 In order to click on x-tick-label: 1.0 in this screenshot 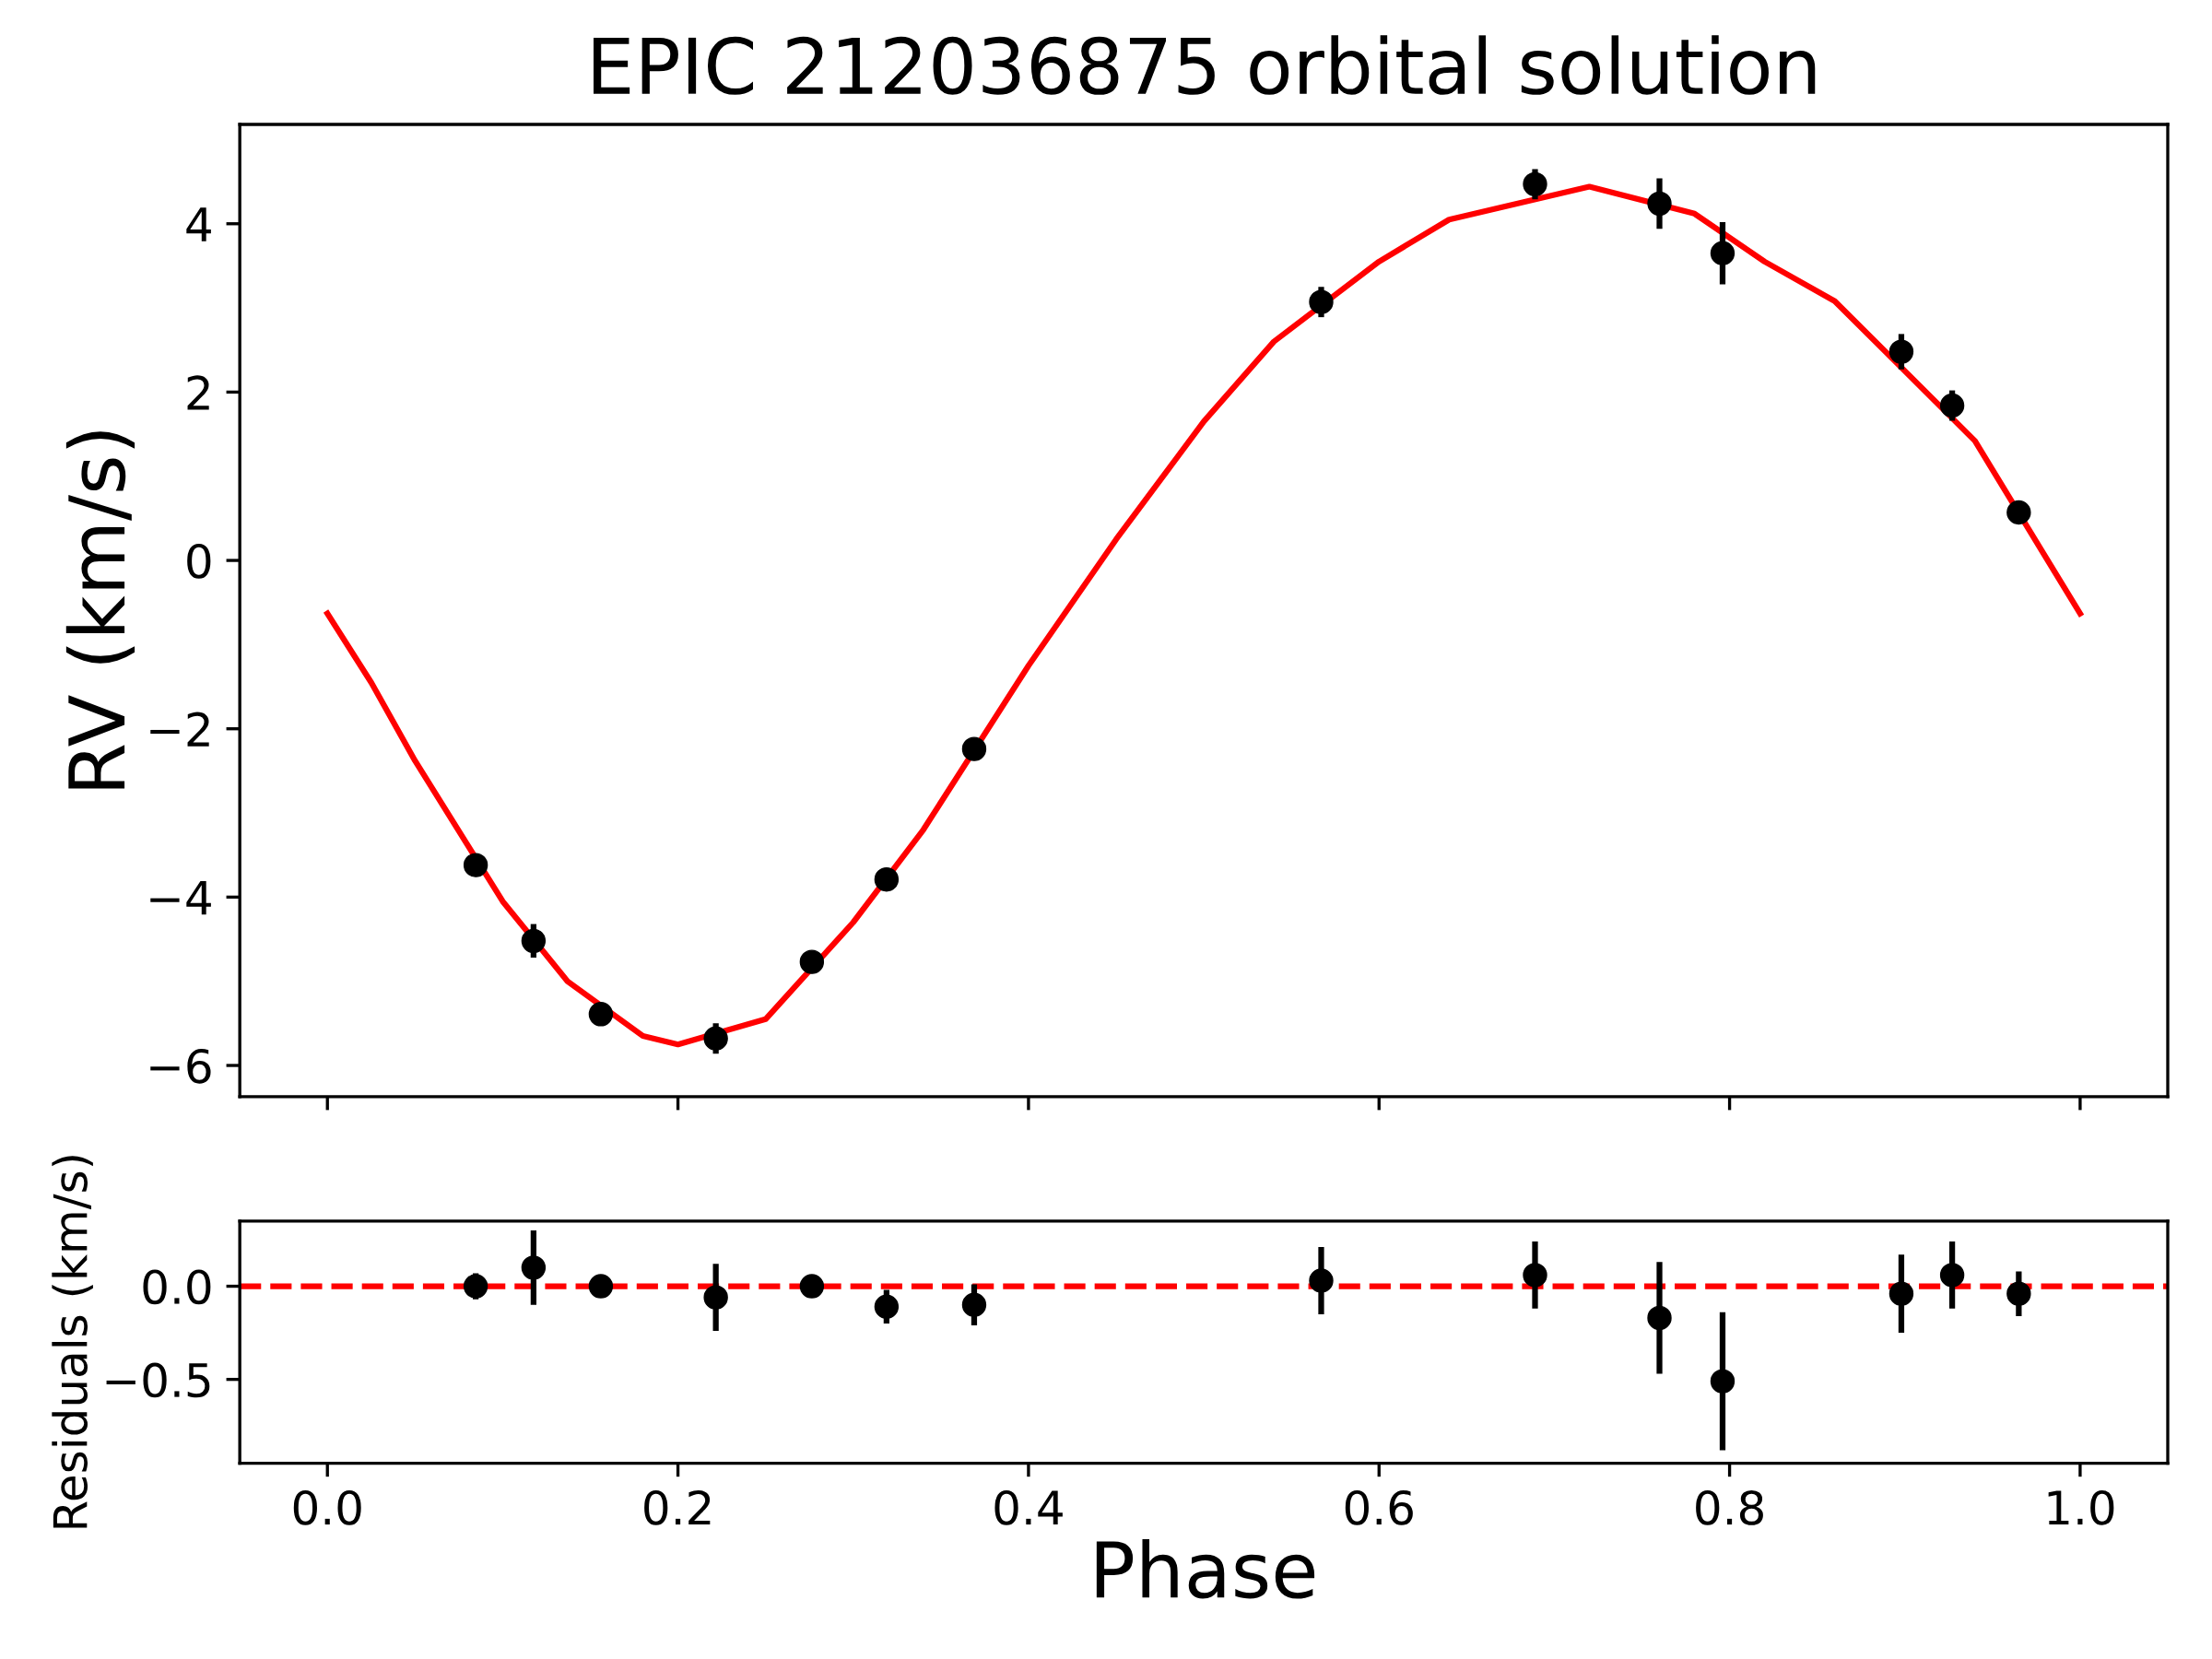, I will do `click(2081, 1507)`.